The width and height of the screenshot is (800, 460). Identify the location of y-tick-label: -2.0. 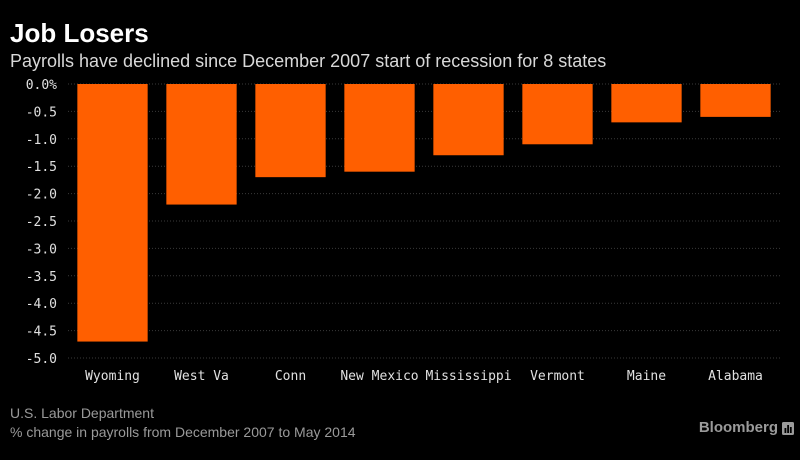
(41, 195).